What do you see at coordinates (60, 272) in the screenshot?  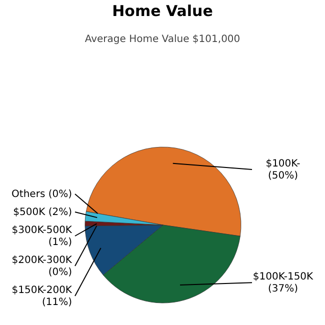 I see `text: (0%)` at bounding box center [60, 272].